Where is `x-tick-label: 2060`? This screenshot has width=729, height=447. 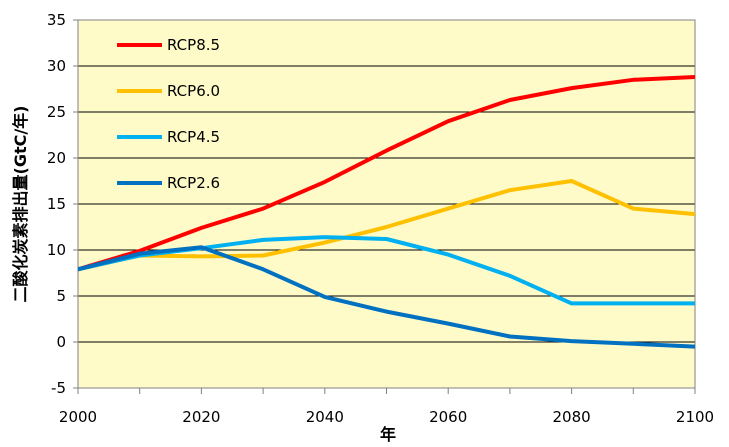 x-tick-label: 2060 is located at coordinates (448, 417).